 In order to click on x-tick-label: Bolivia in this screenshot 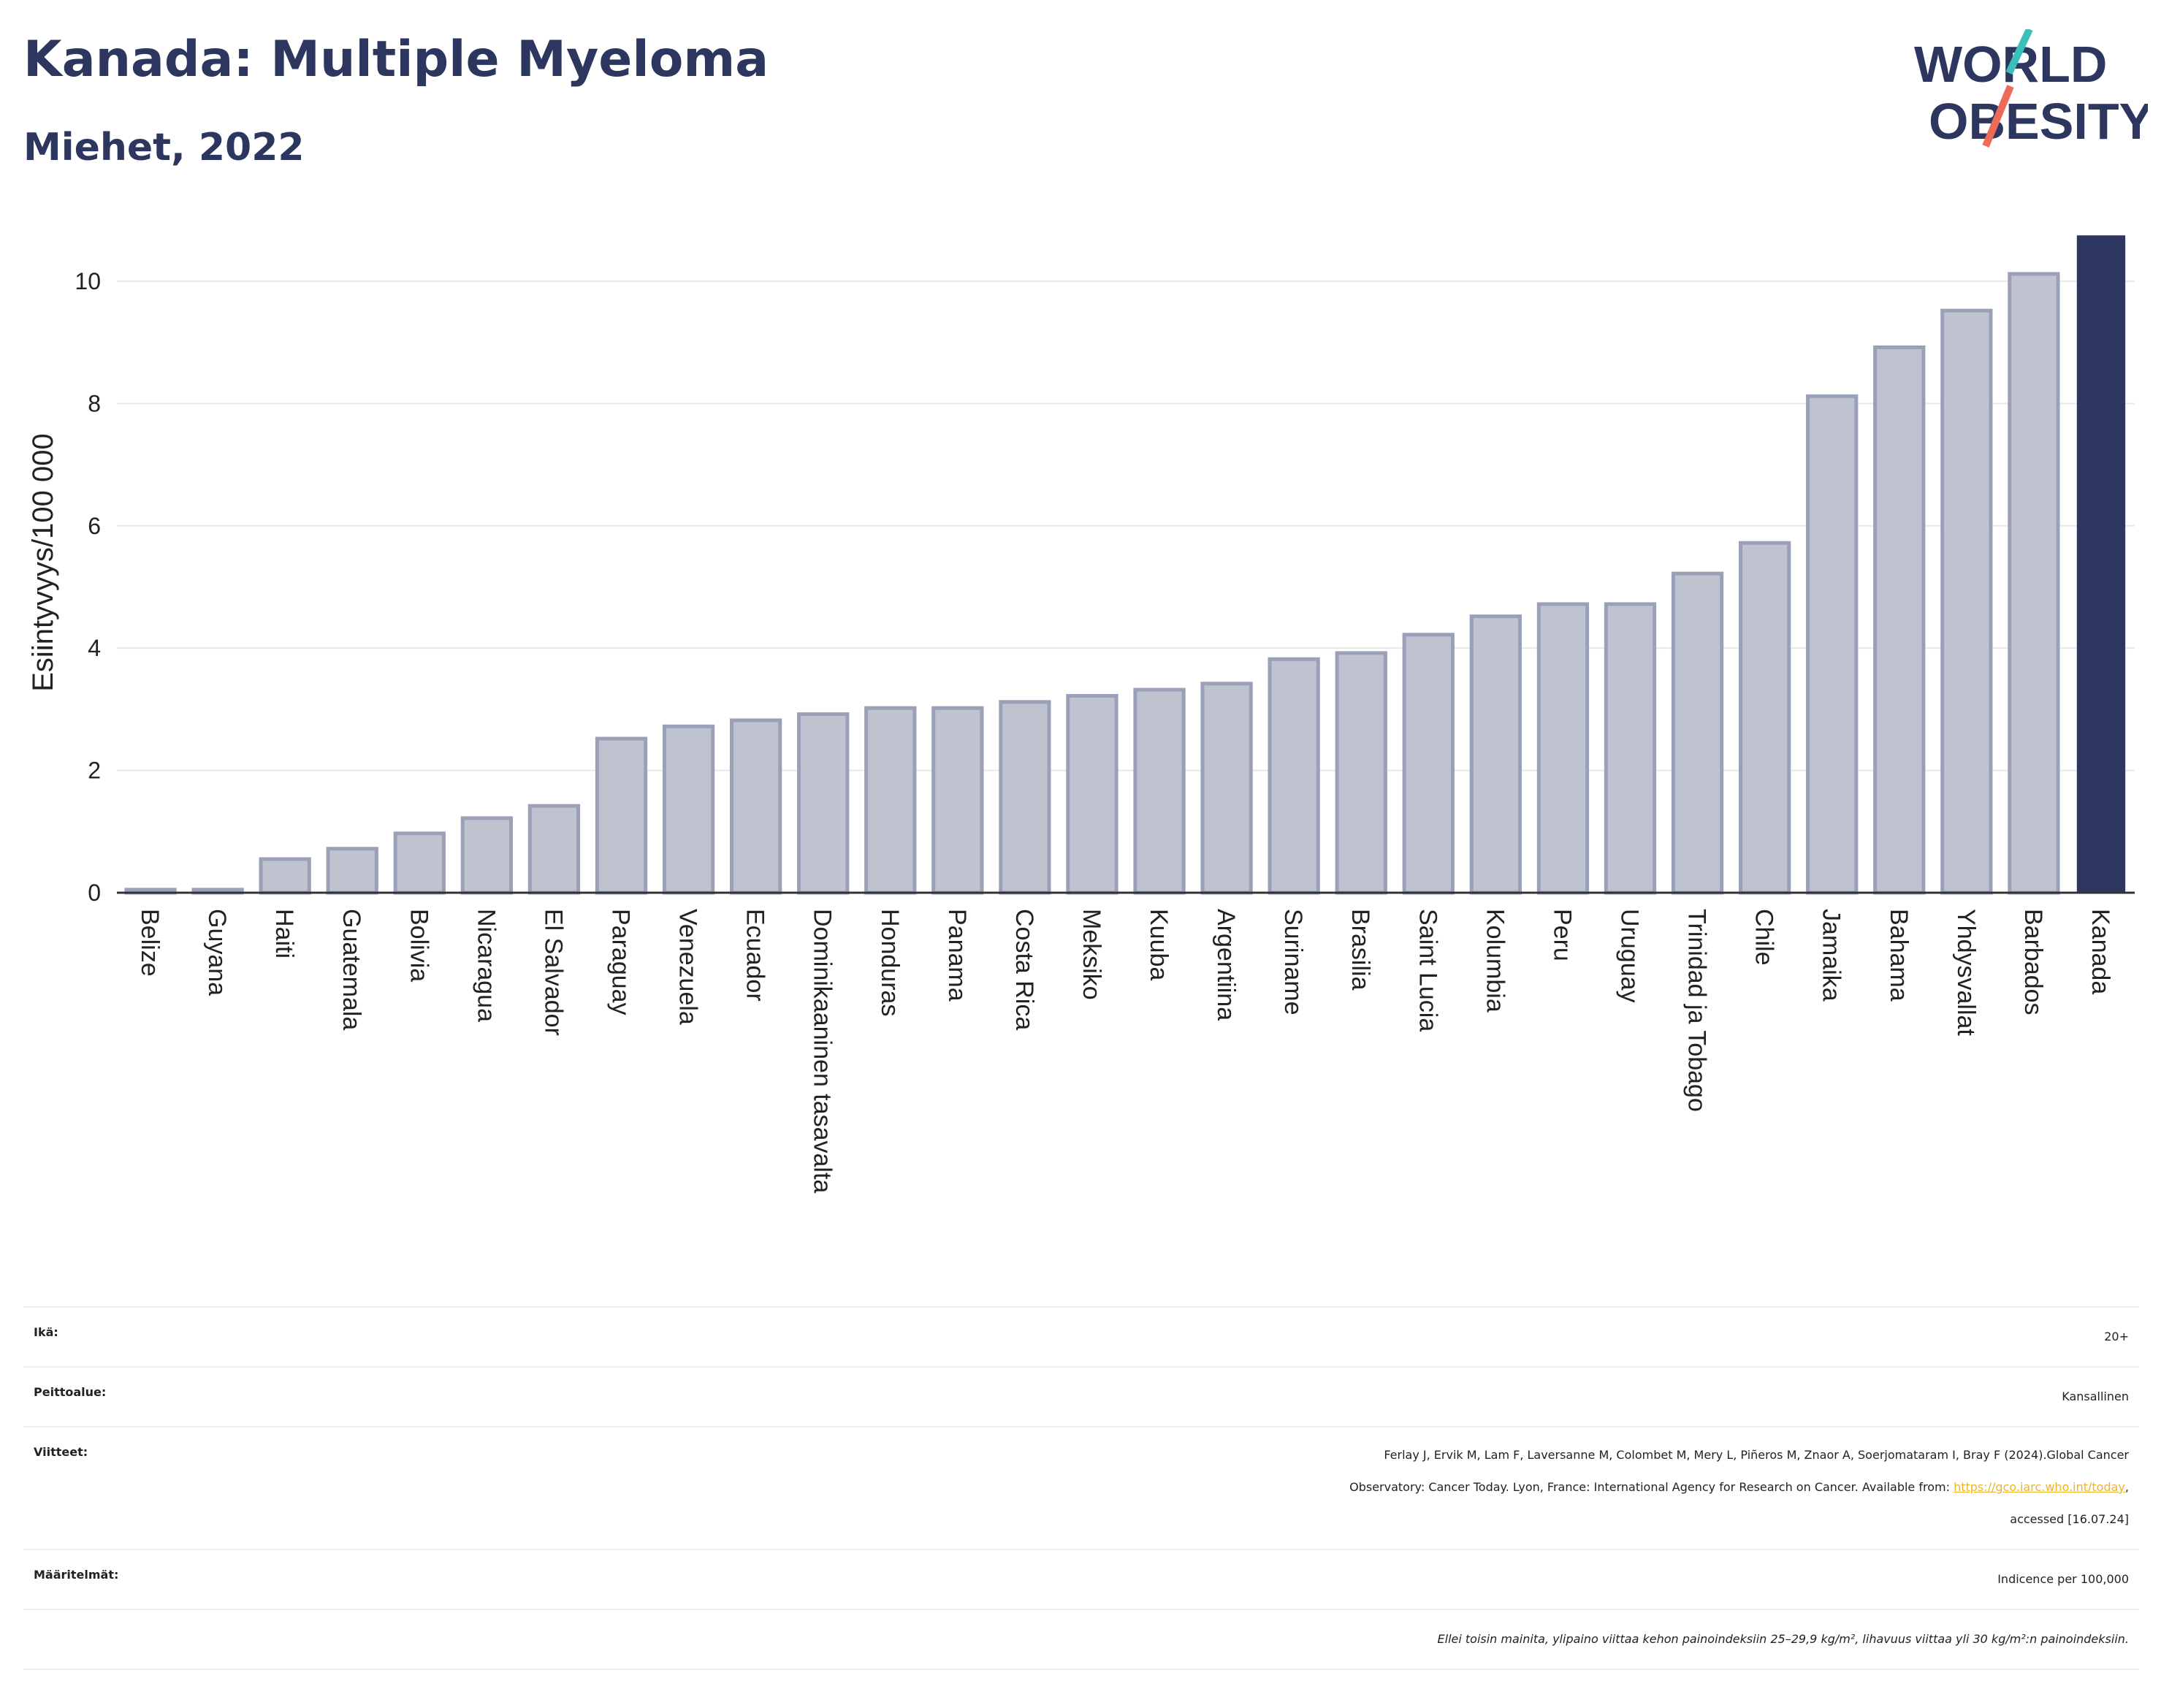, I will do `click(419, 945)`.